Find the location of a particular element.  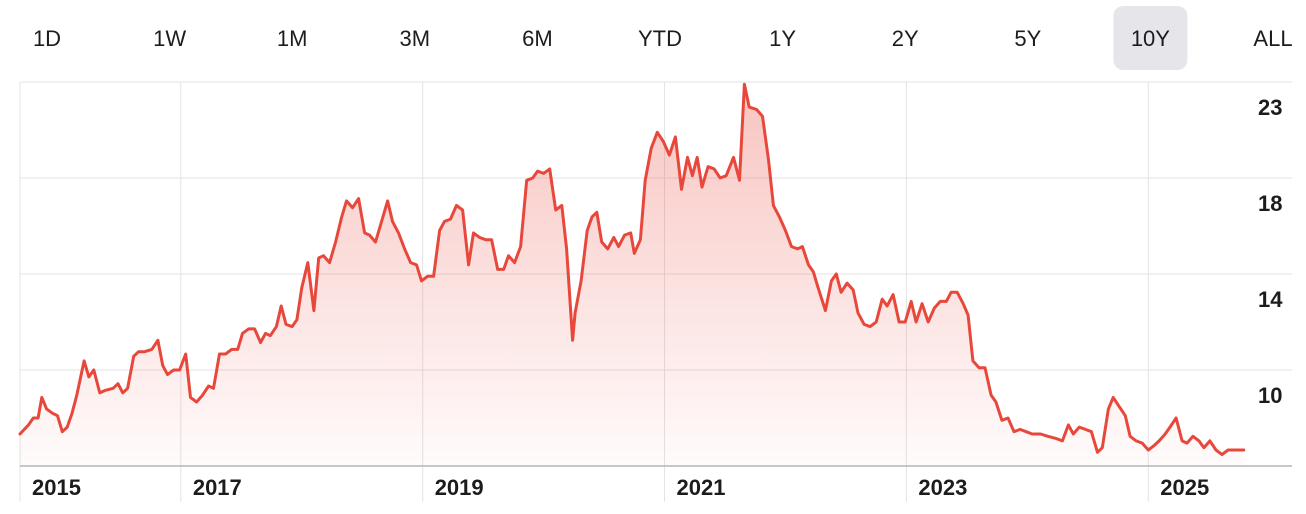

range-button-label: ALL is located at coordinates (1272, 38).